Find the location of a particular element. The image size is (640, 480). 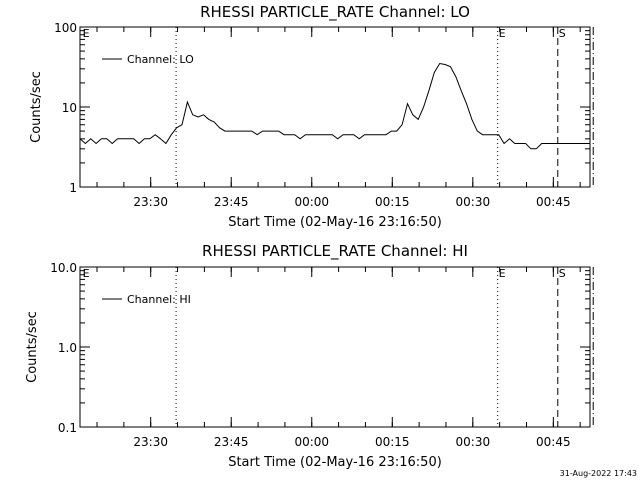

y-tick-label: 10 is located at coordinates (69, 108).